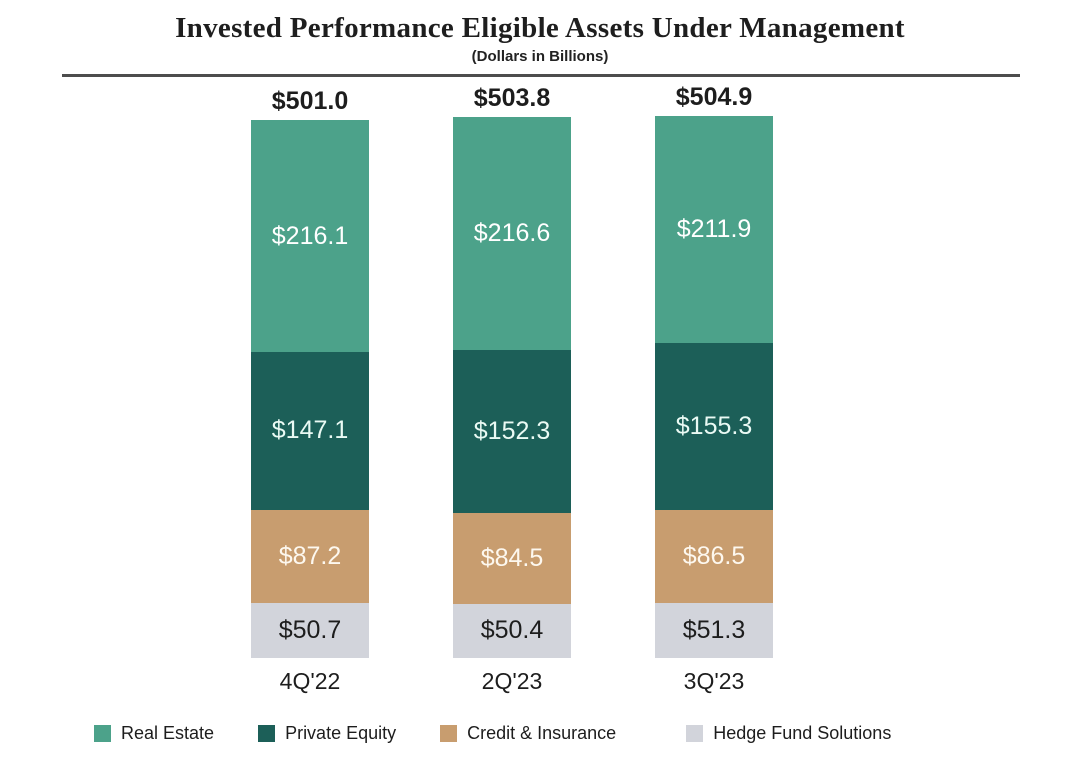 This screenshot has width=1080, height=761. I want to click on segment-value-label: $155.3, so click(714, 426).